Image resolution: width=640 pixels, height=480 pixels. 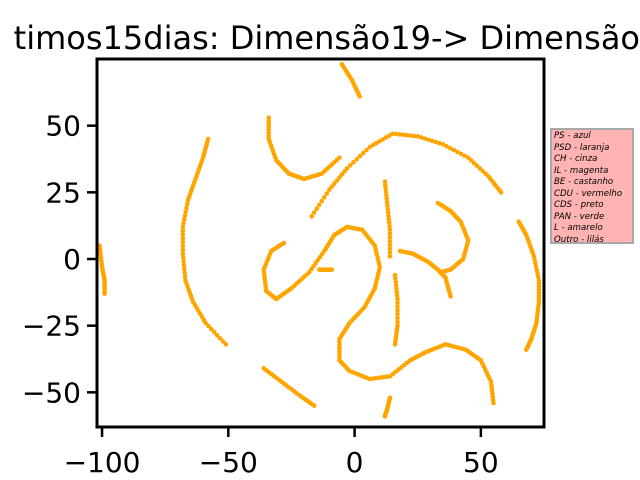 What do you see at coordinates (578, 228) in the screenshot?
I see `legend-entry-l: L - amarelo` at bounding box center [578, 228].